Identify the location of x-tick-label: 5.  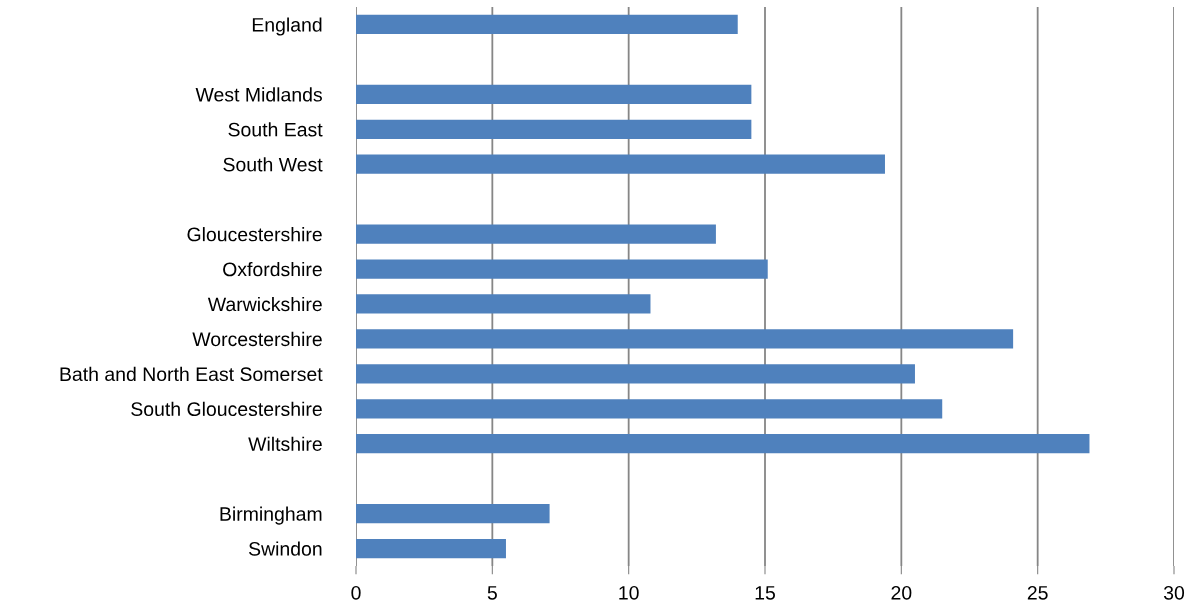
(492, 593).